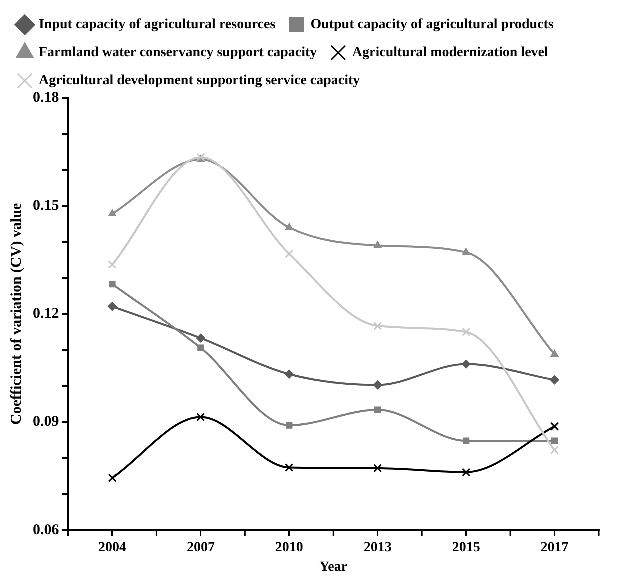 Image resolution: width=619 pixels, height=576 pixels. Describe the element at coordinates (46, 206) in the screenshot. I see `y-tick-label: 0.15` at that location.